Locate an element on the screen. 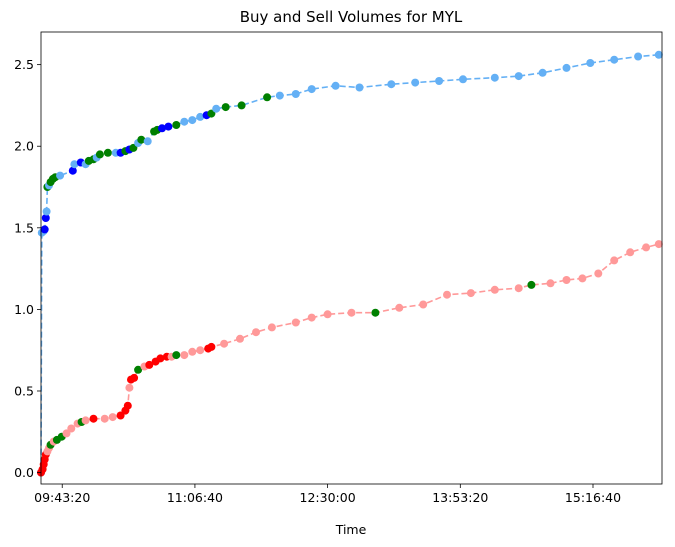 Image resolution: width=675 pixels, height=547 pixels. x-axis-label: Time is located at coordinates (351, 529).